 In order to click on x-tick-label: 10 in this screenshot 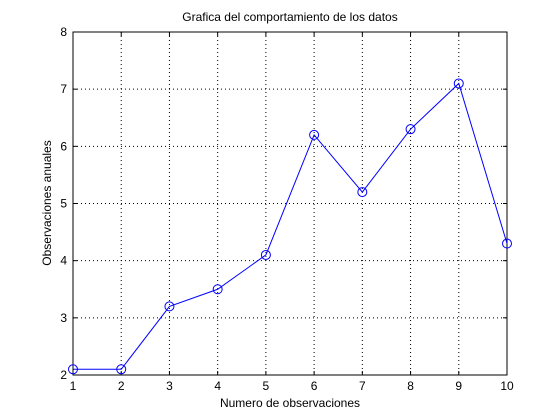, I will do `click(507, 386)`.